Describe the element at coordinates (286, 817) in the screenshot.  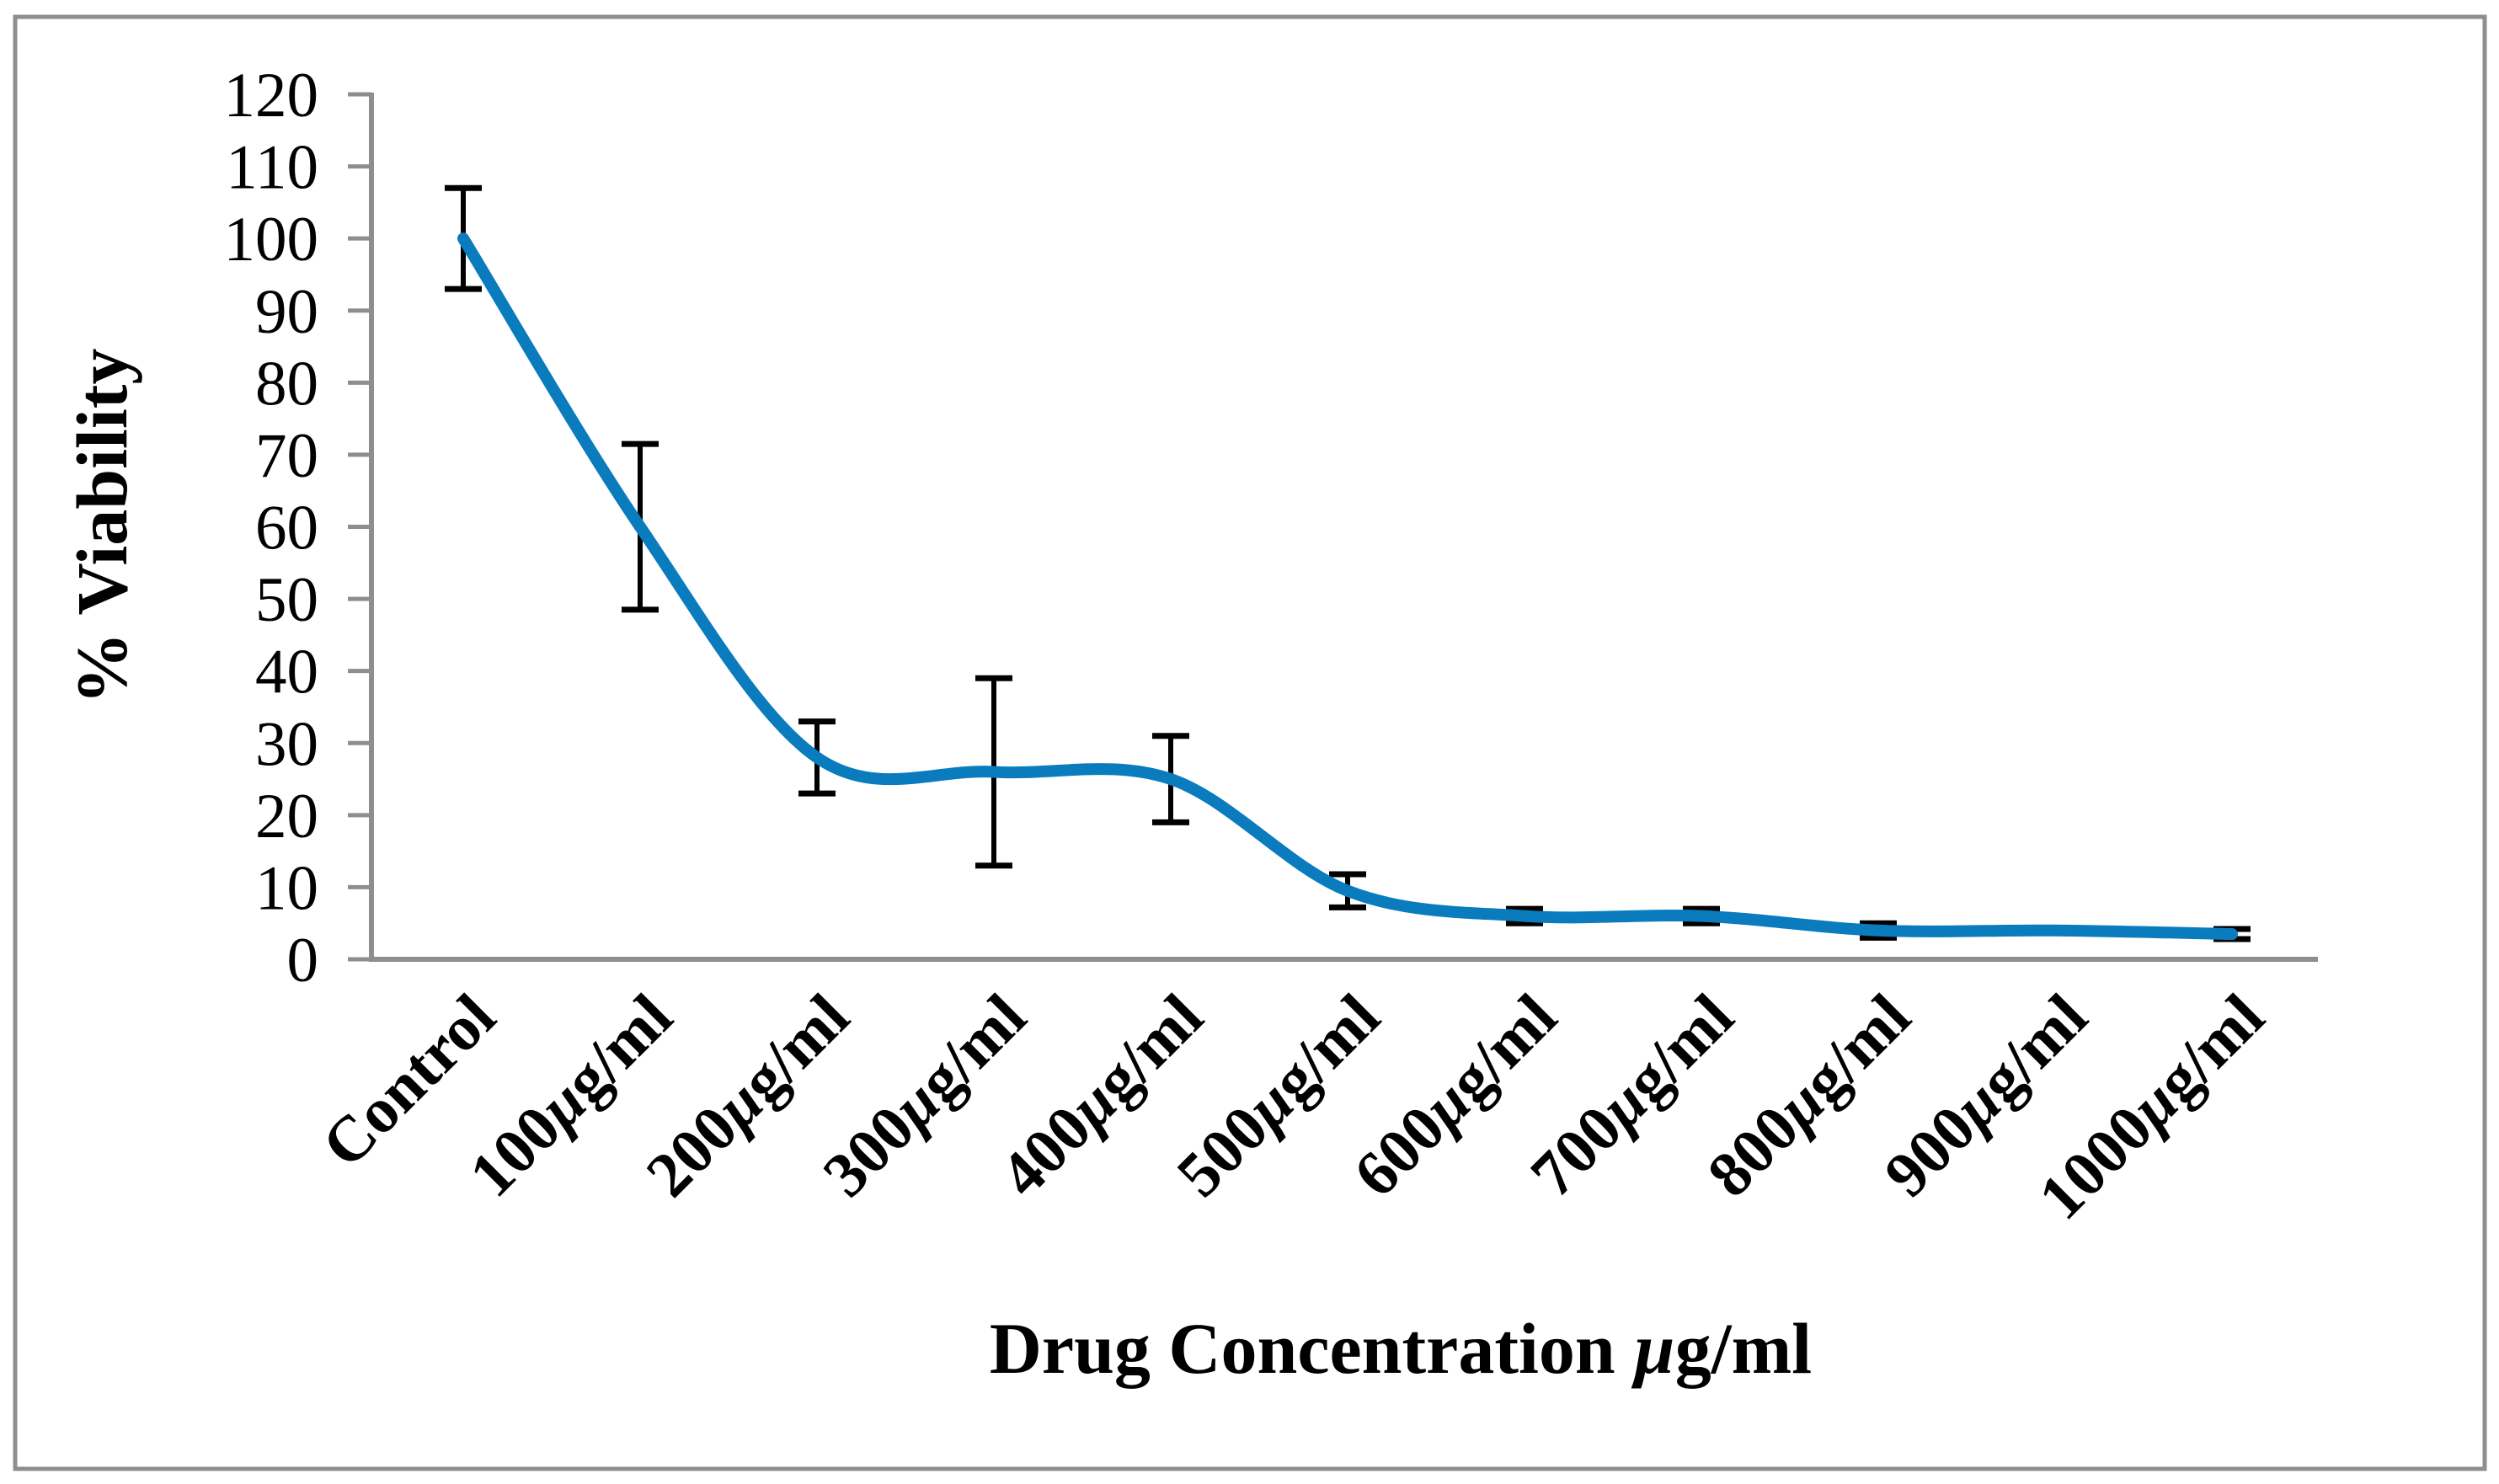
I see `y-tick-label: 20` at that location.